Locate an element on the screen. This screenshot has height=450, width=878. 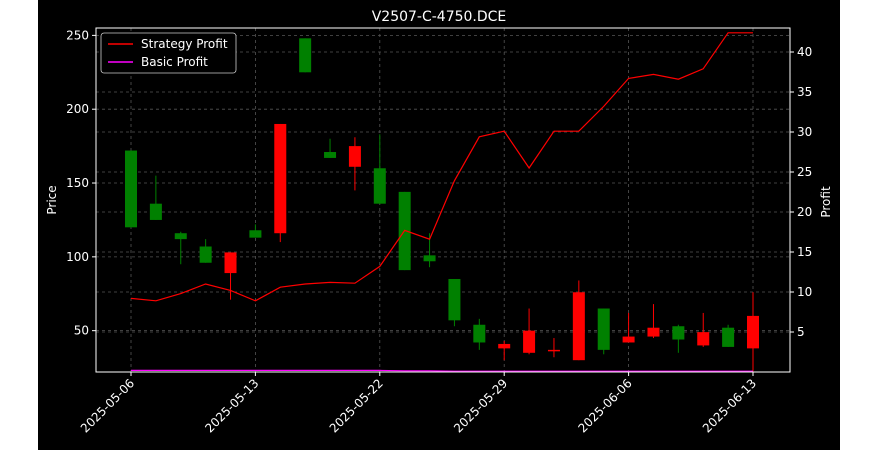
chart-title: V2507-C-4750.DCE is located at coordinates (439, 17).